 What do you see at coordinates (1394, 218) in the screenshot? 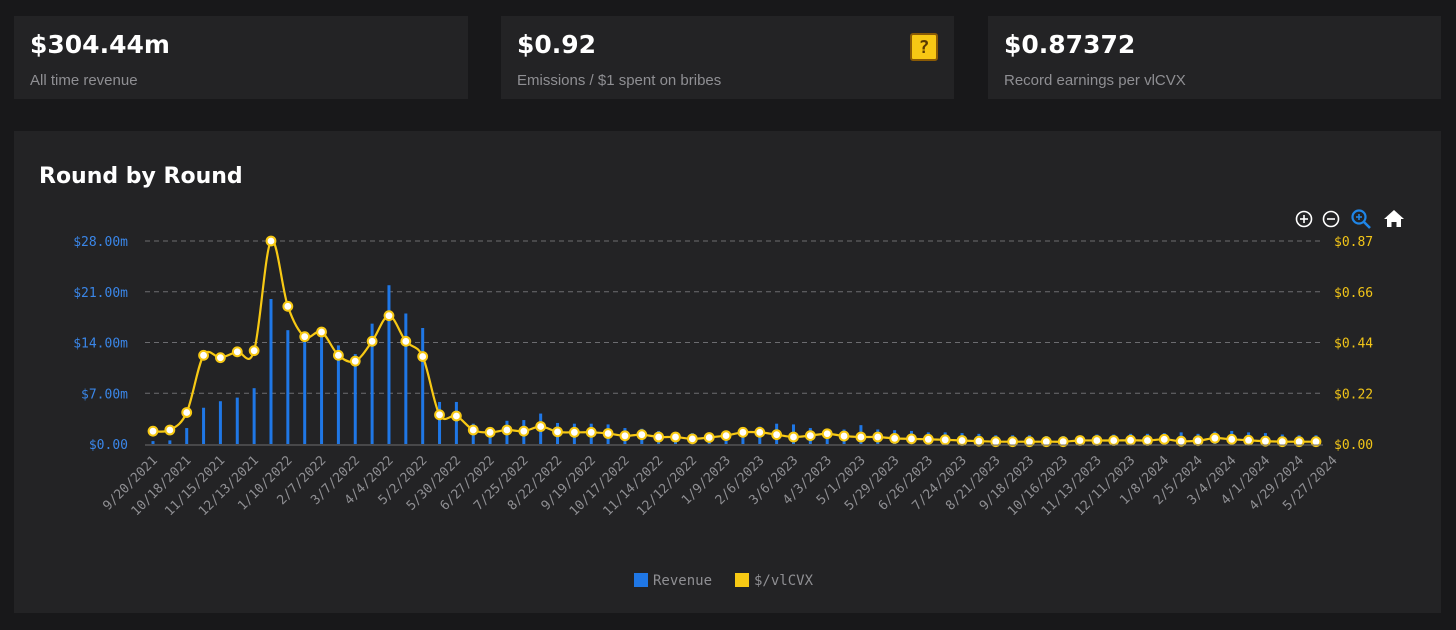
I see `home-icon` at bounding box center [1394, 218].